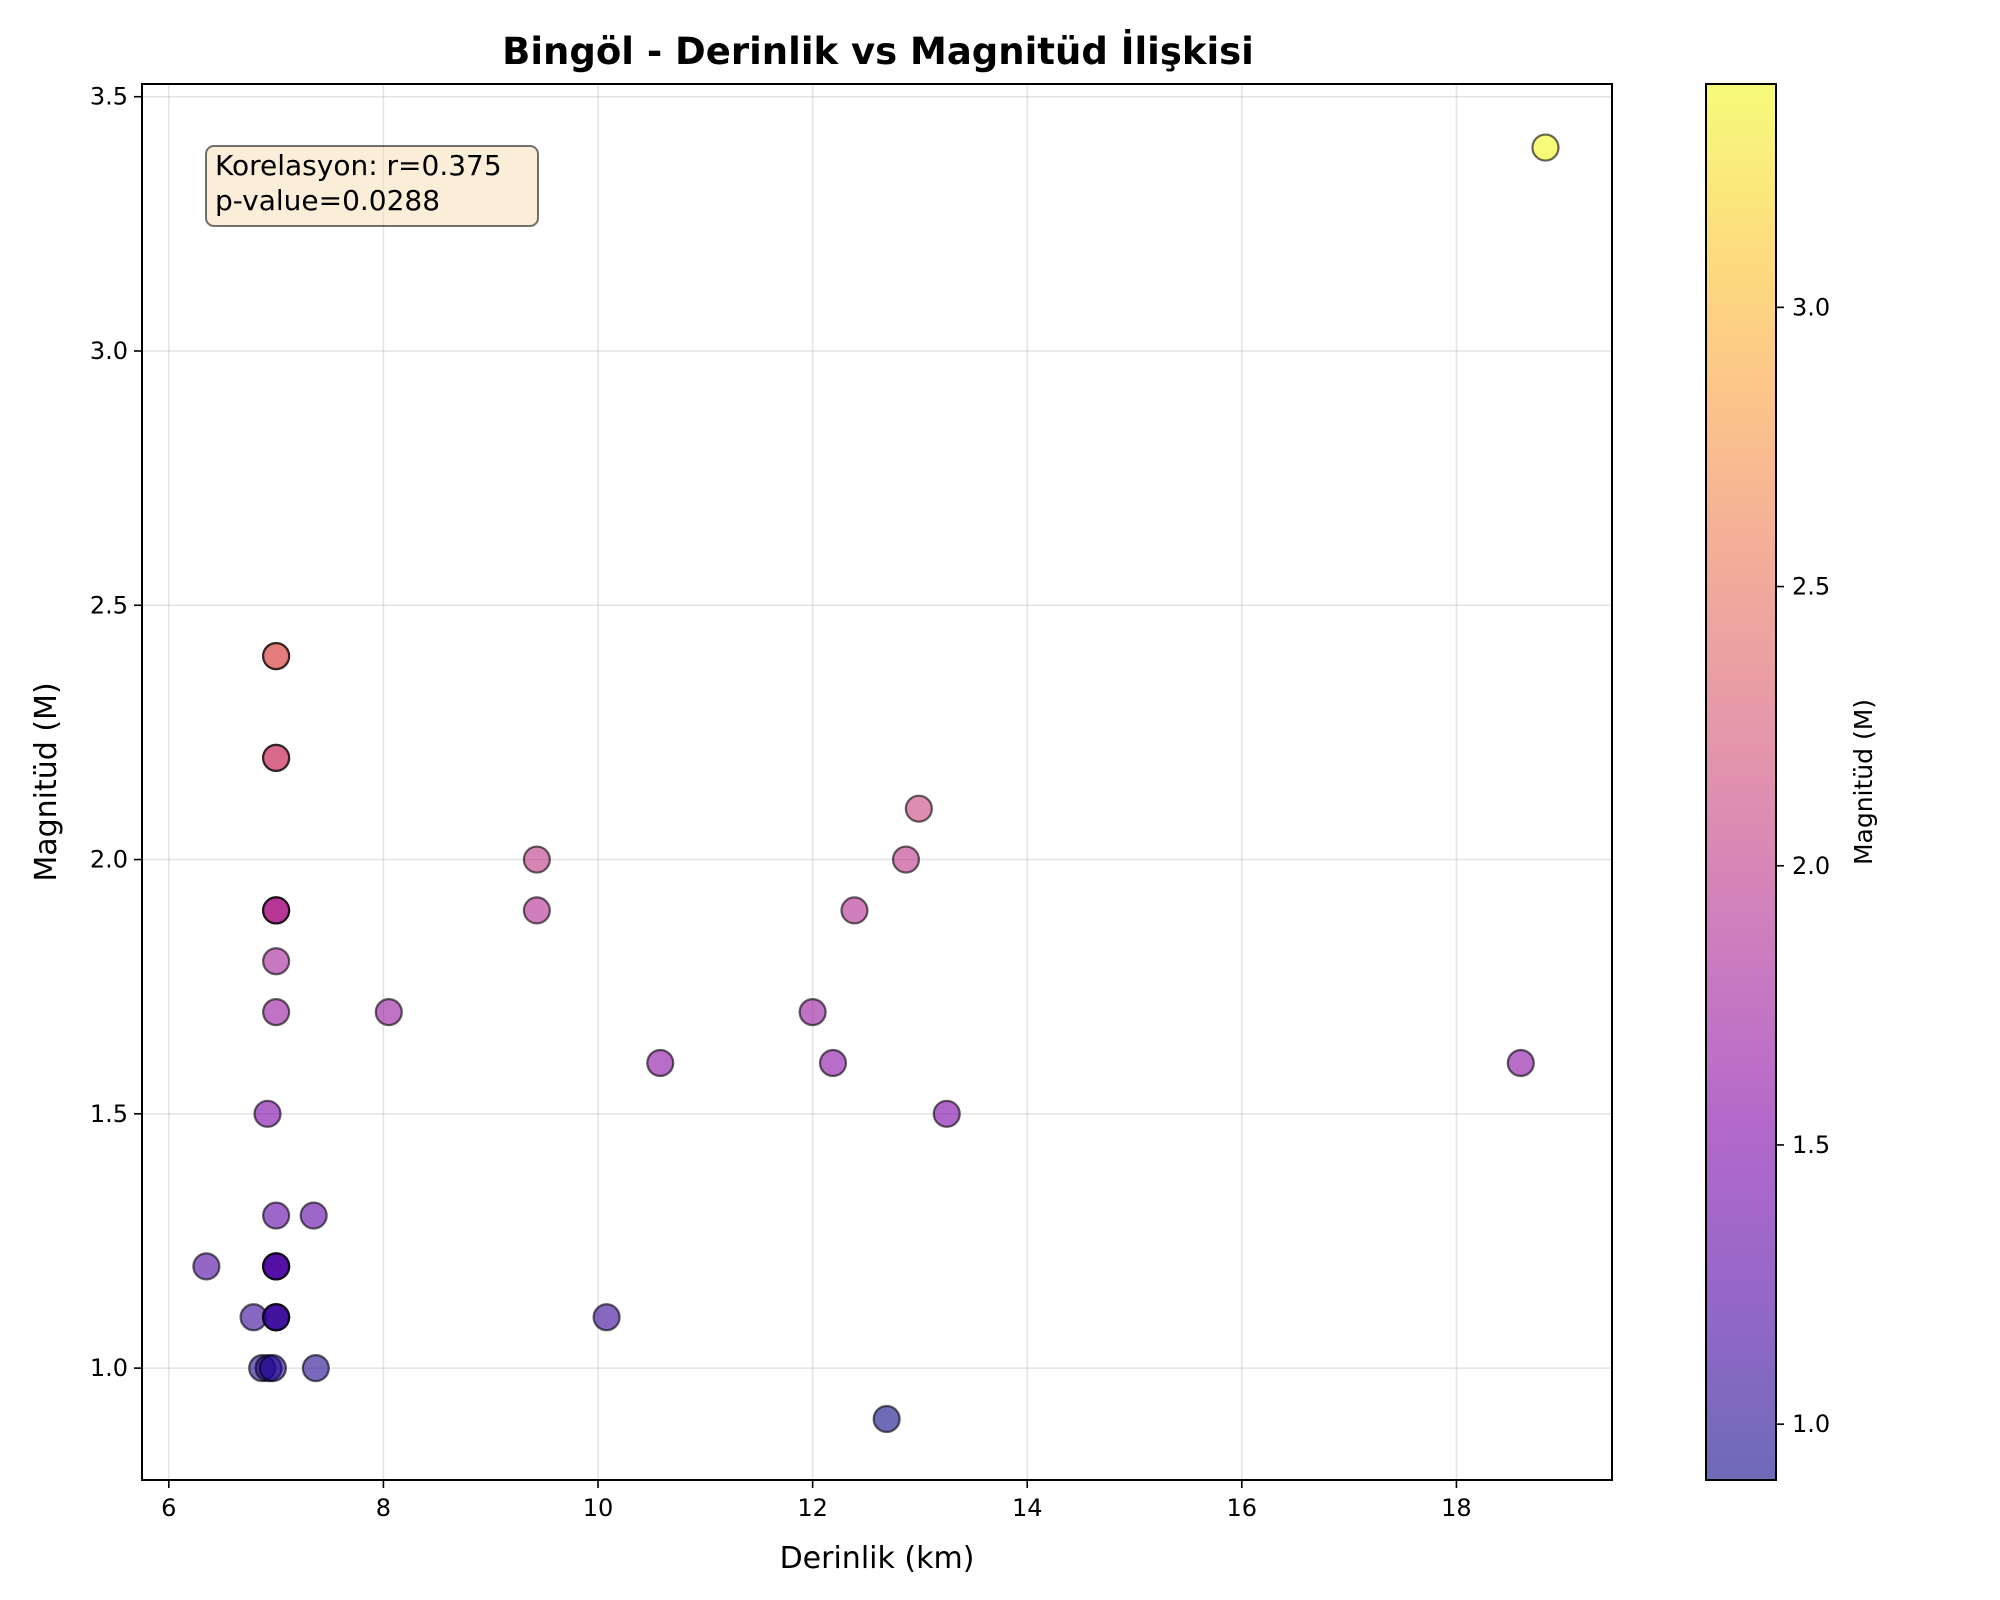  Describe the element at coordinates (812, 1508) in the screenshot. I see `x-tick-label-3: 12` at that location.